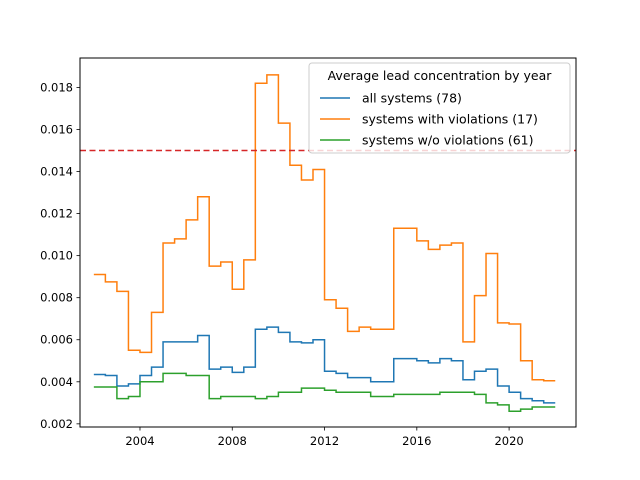 The height and width of the screenshot is (480, 640). Describe the element at coordinates (232, 441) in the screenshot. I see `x-tick-label: 2008` at that location.